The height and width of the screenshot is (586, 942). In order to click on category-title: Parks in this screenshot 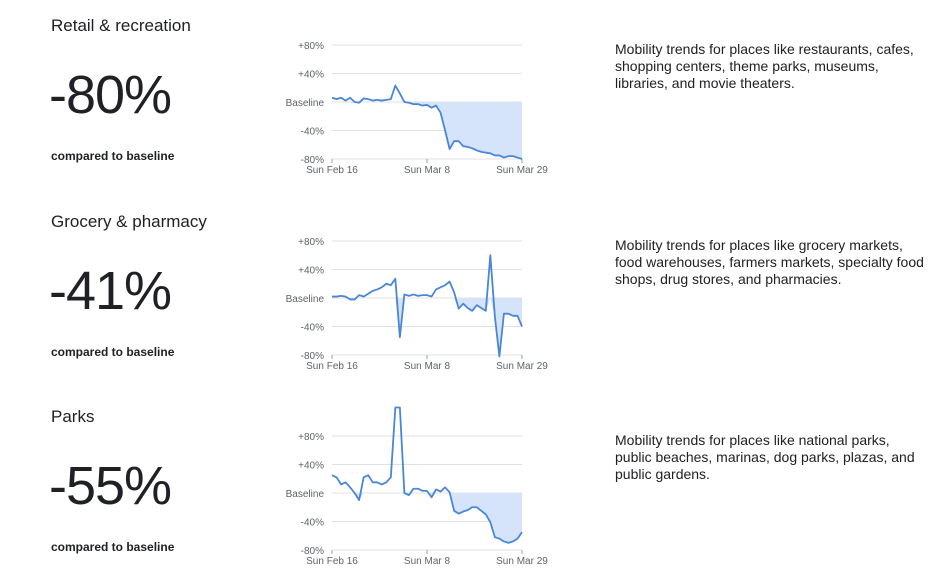, I will do `click(73, 416)`.